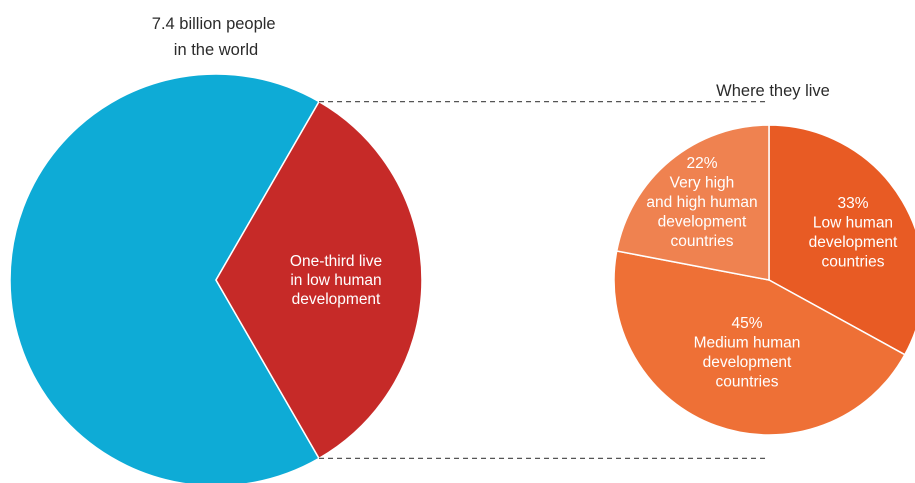 This screenshot has width=915, height=483. Describe the element at coordinates (853, 233) in the screenshot. I see `where-slice-low-label: 33% Low human development countries` at that location.